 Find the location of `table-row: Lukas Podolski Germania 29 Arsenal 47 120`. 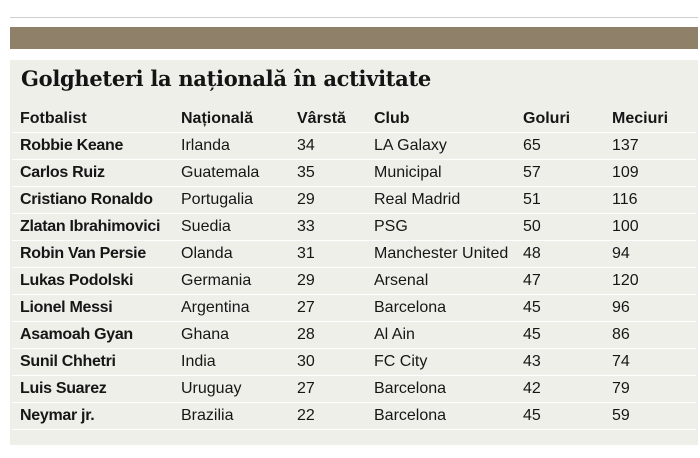

table-row: Lukas Podolski Germania 29 Arsenal 47 120 is located at coordinates (354, 281).